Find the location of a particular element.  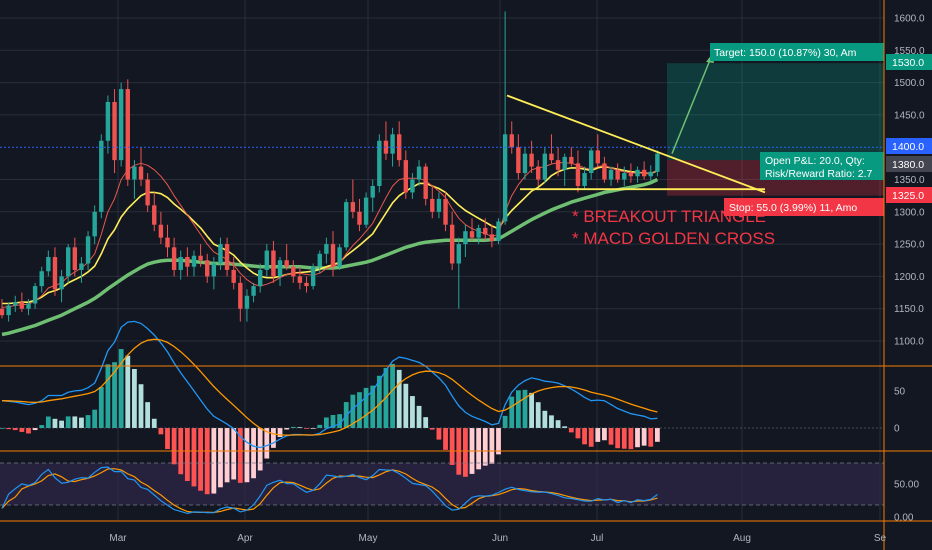

tag-stop: 1325.0 is located at coordinates (909, 195).